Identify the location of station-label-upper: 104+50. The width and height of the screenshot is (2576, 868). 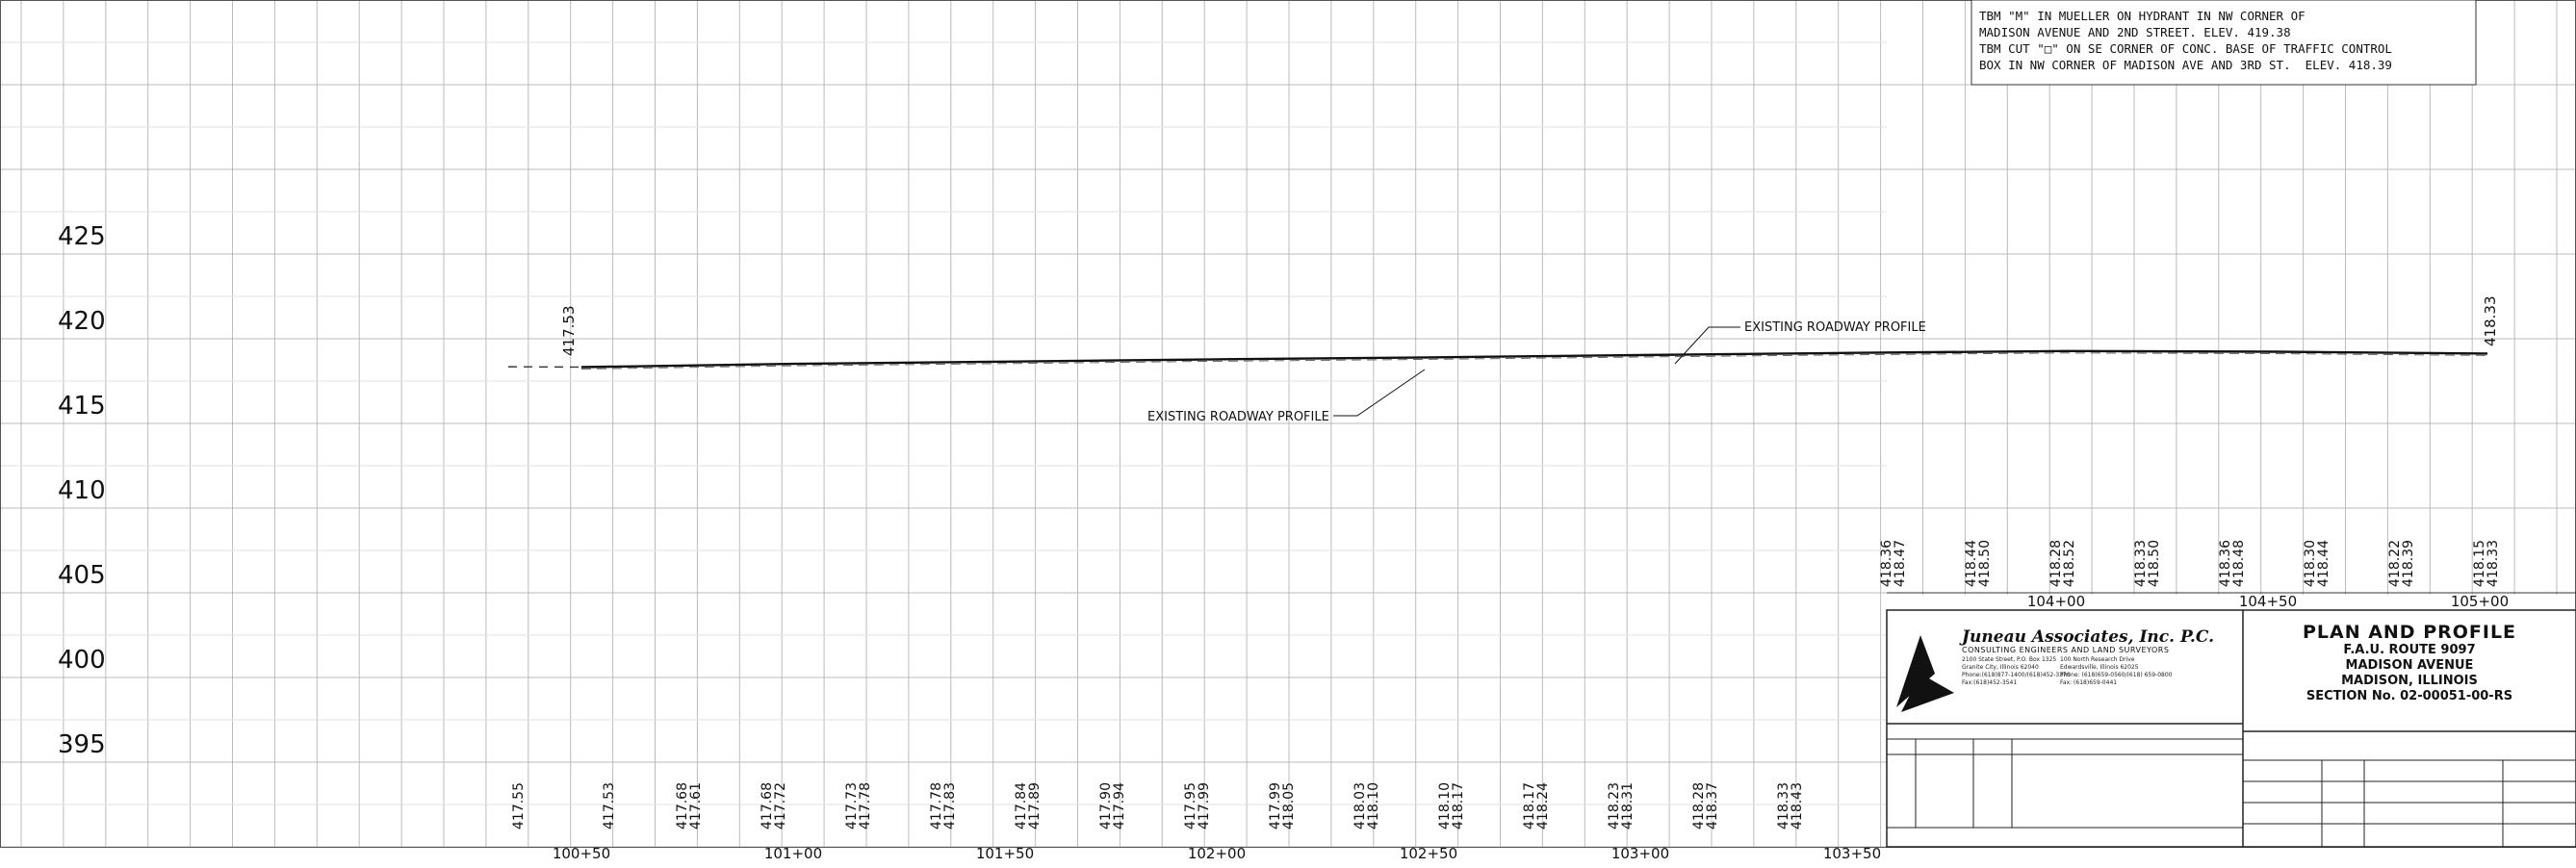
(2268, 601).